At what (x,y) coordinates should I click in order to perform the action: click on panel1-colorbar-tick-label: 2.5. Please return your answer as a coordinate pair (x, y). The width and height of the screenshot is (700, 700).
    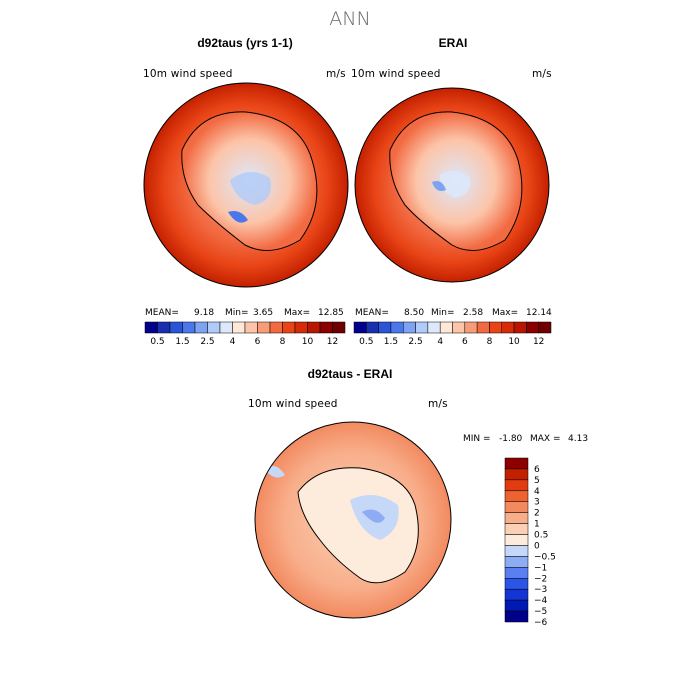
    Looking at the image, I should click on (207, 342).